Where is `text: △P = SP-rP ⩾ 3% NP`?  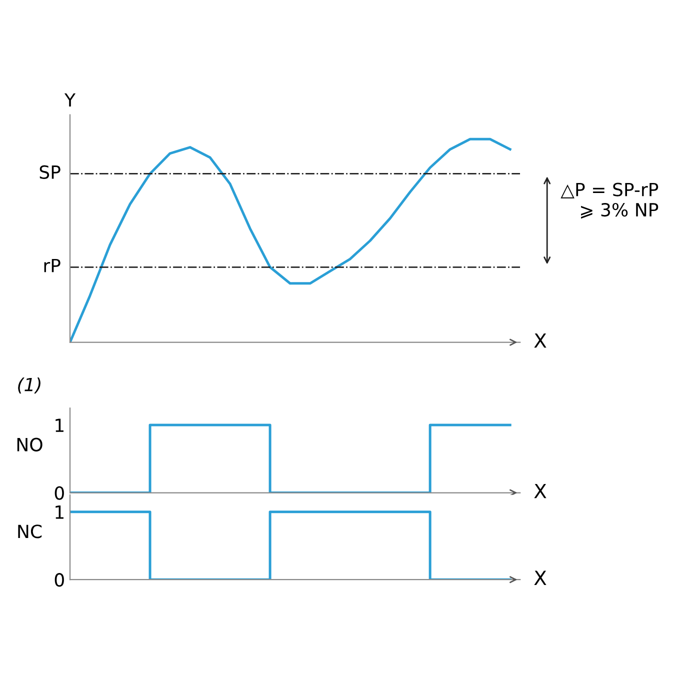
text: △P = SP-rP ⩾ 3% NP is located at coordinates (609, 200).